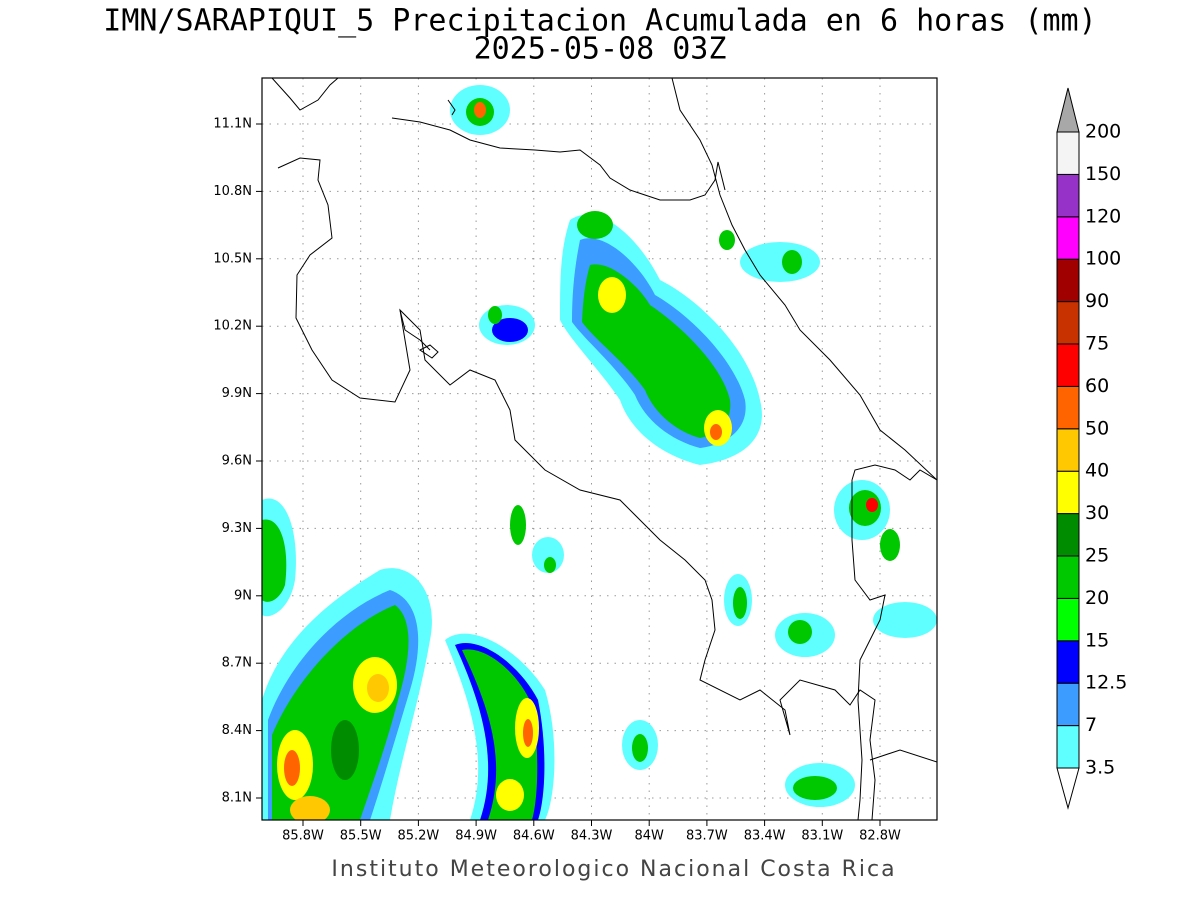  I want to click on colorbar-label: 200, so click(1103, 132).